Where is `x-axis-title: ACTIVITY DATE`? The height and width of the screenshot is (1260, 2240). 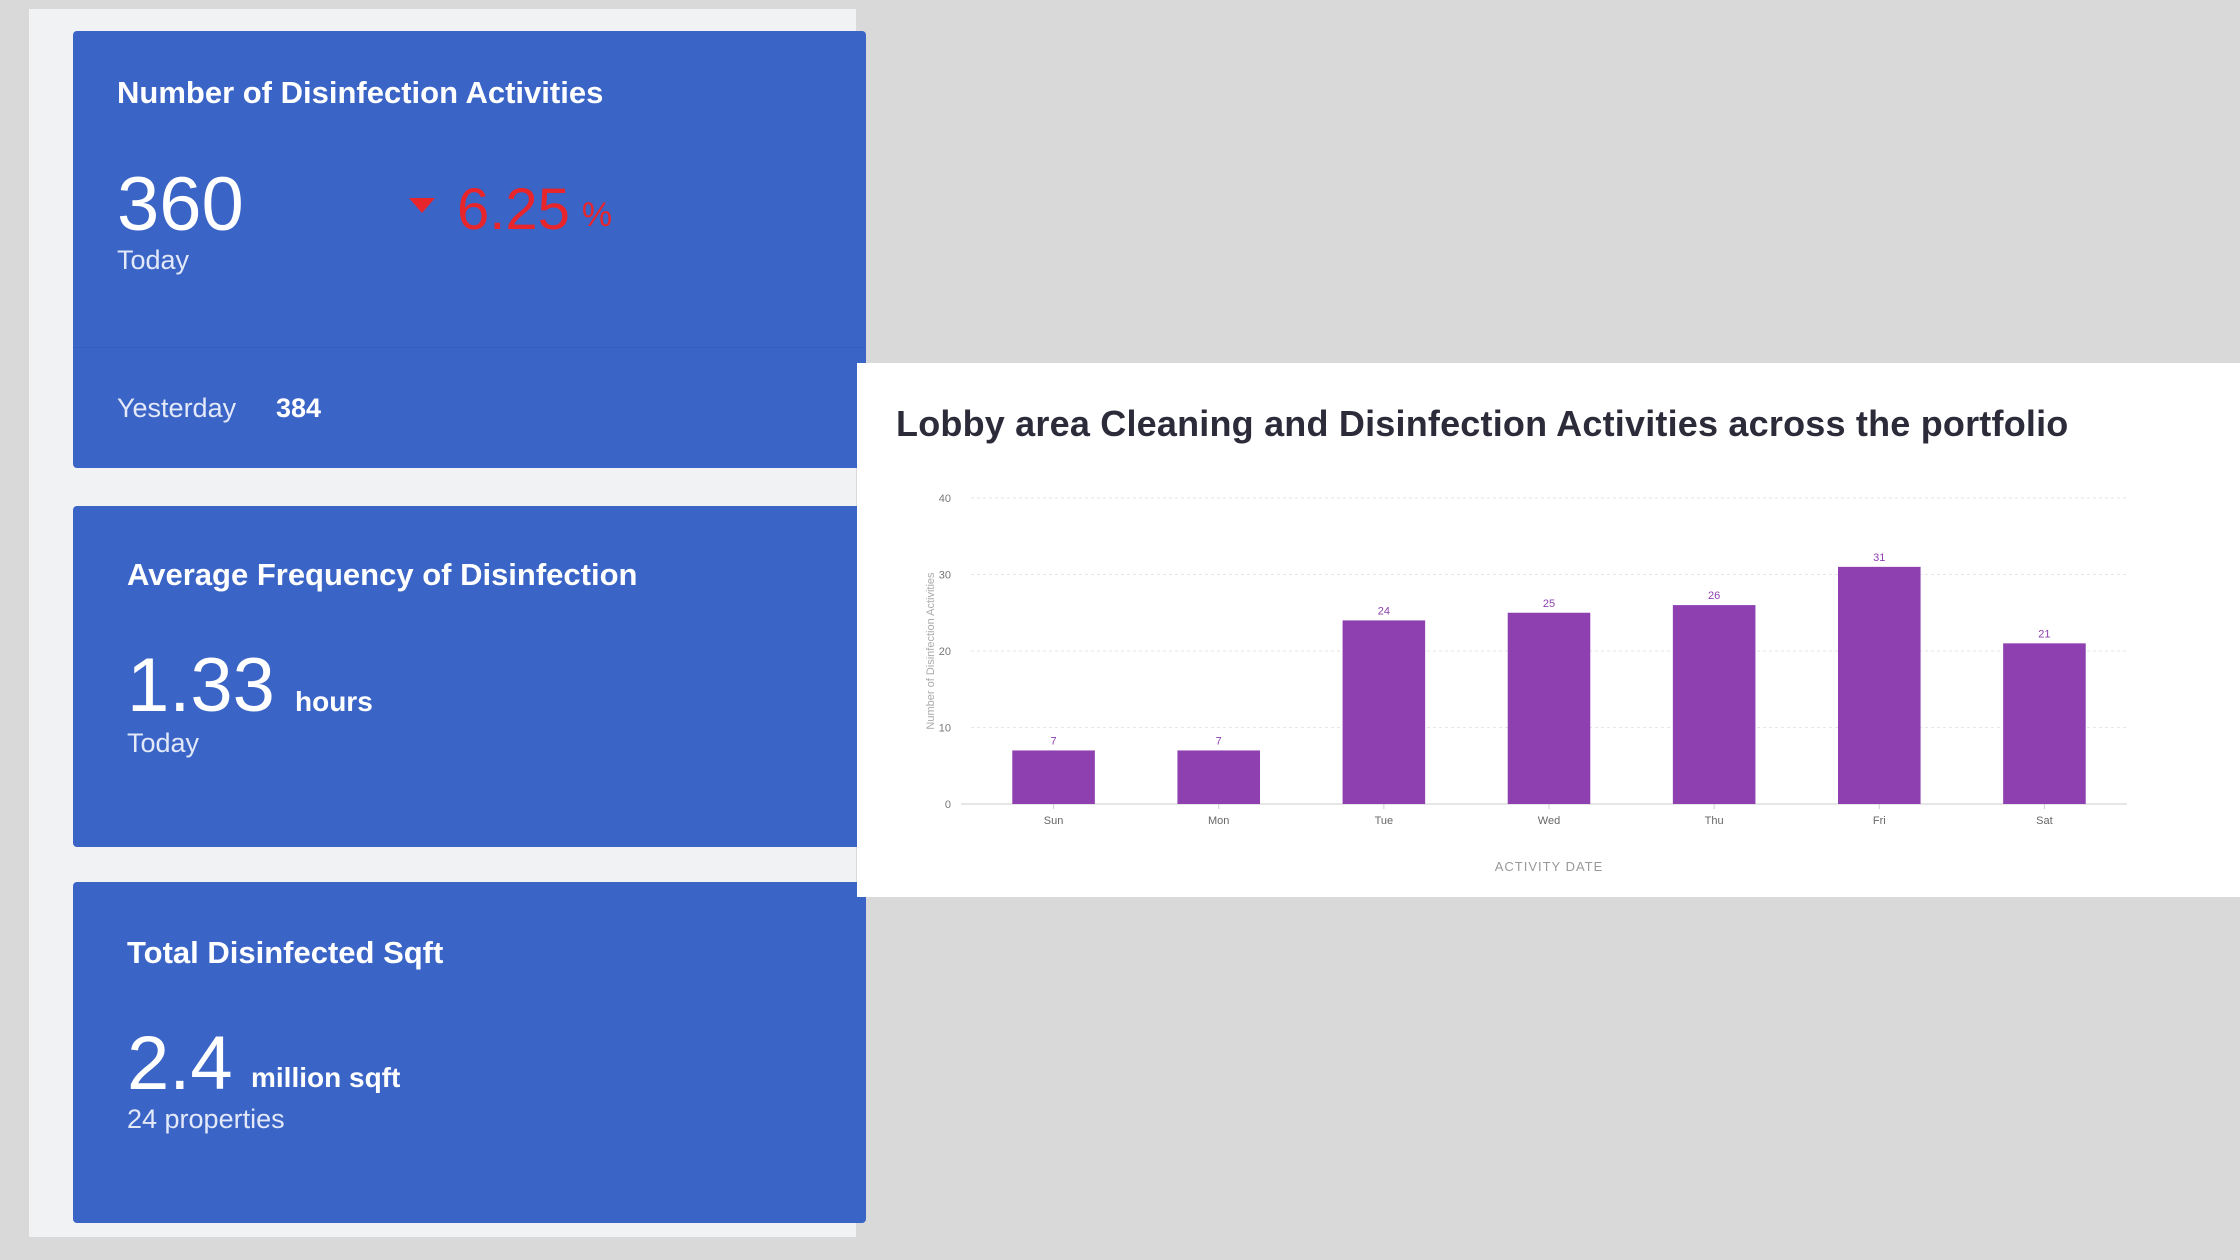 x-axis-title: ACTIVITY DATE is located at coordinates (1549, 866).